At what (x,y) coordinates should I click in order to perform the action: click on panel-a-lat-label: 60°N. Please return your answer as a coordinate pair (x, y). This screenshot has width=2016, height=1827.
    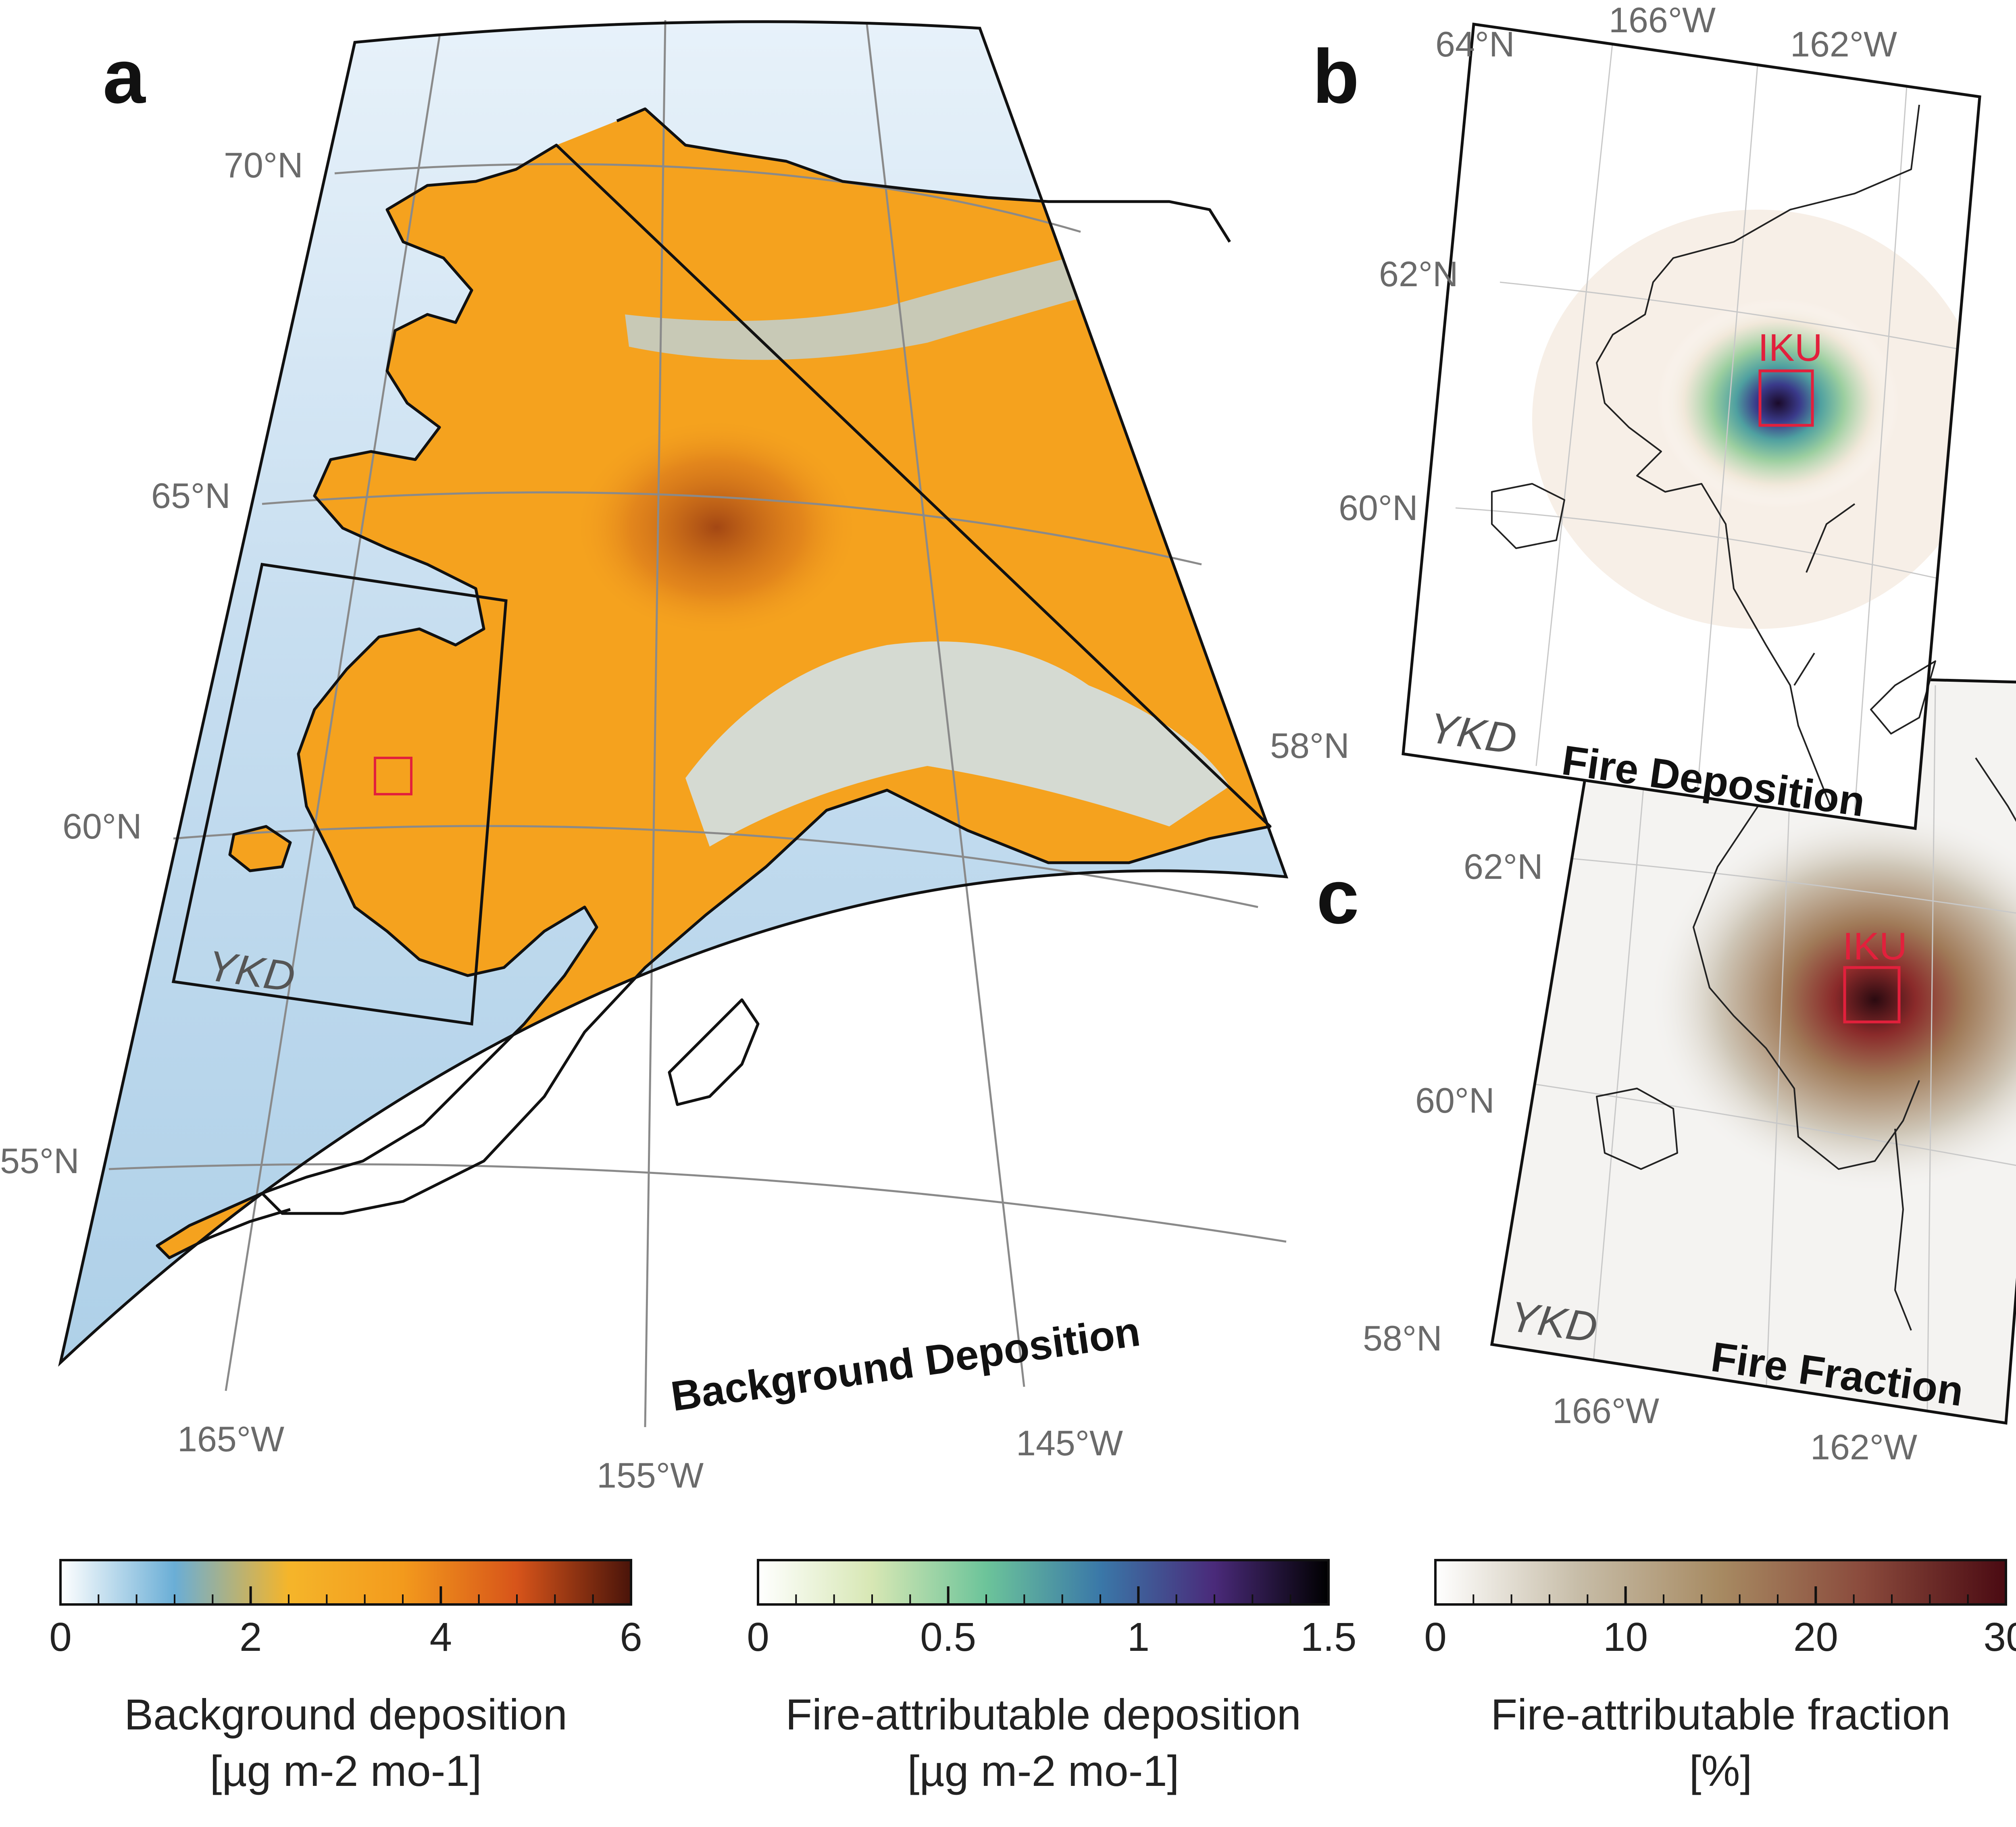
    Looking at the image, I should click on (102, 826).